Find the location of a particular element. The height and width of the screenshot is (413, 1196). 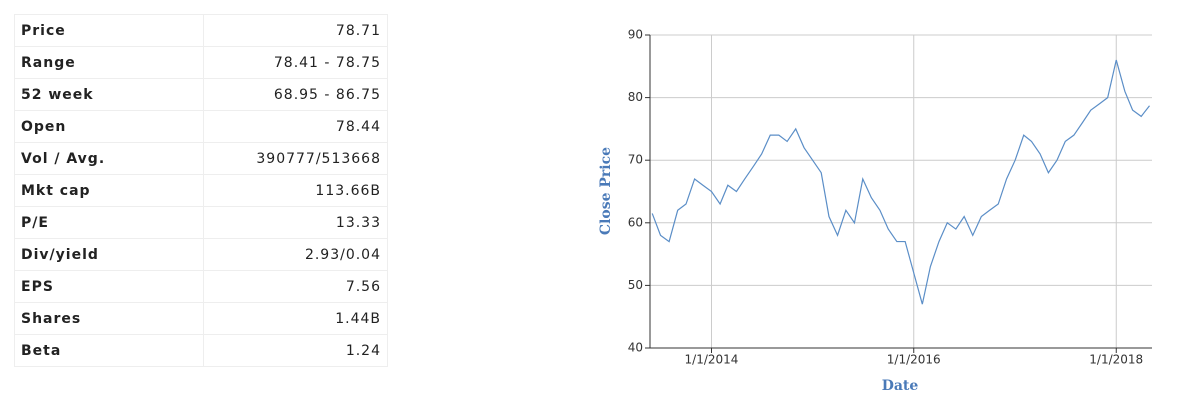

stat-value: 1.24 is located at coordinates (295, 350).